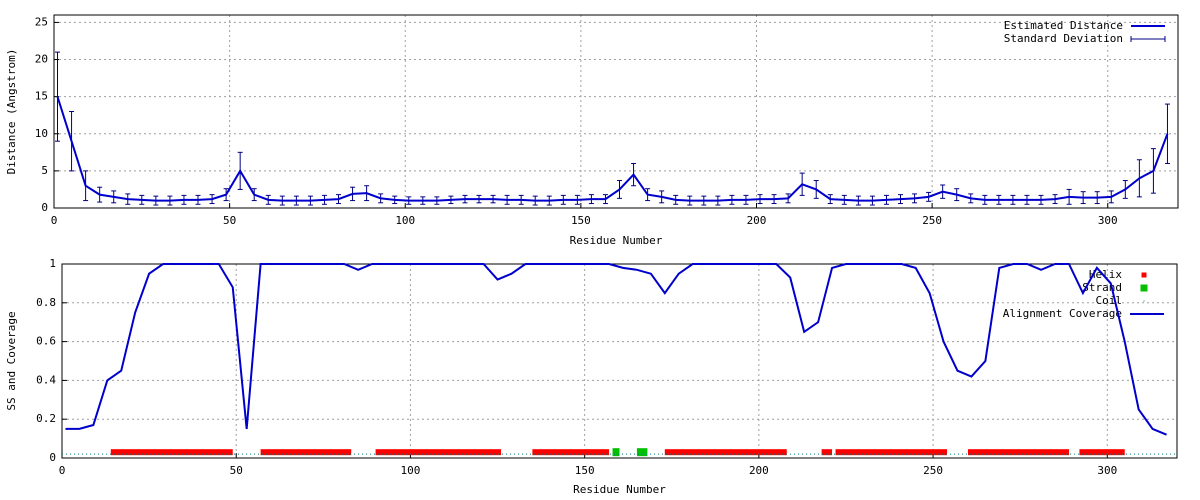  Describe the element at coordinates (1062, 313) in the screenshot. I see `legend-label: Alignment Coverage` at that location.